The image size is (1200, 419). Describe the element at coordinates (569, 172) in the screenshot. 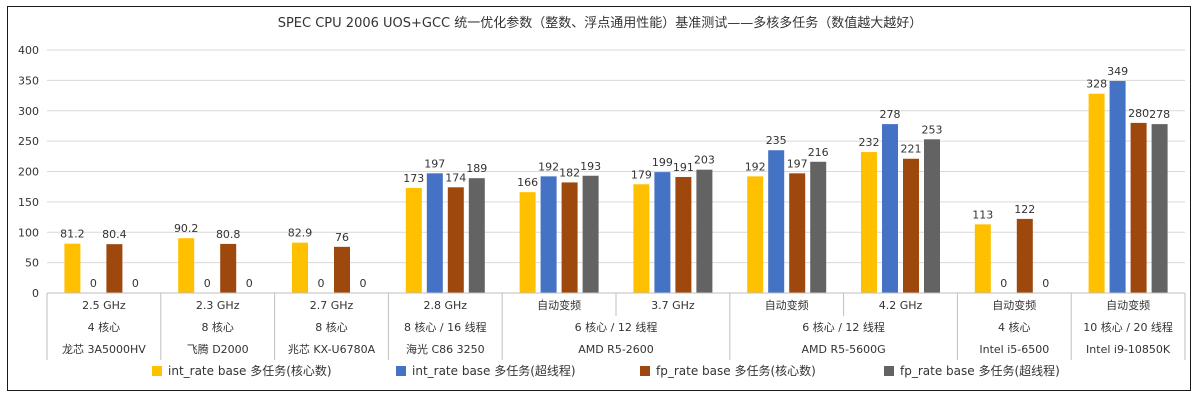

I see `bar-value-label: 182` at that location.